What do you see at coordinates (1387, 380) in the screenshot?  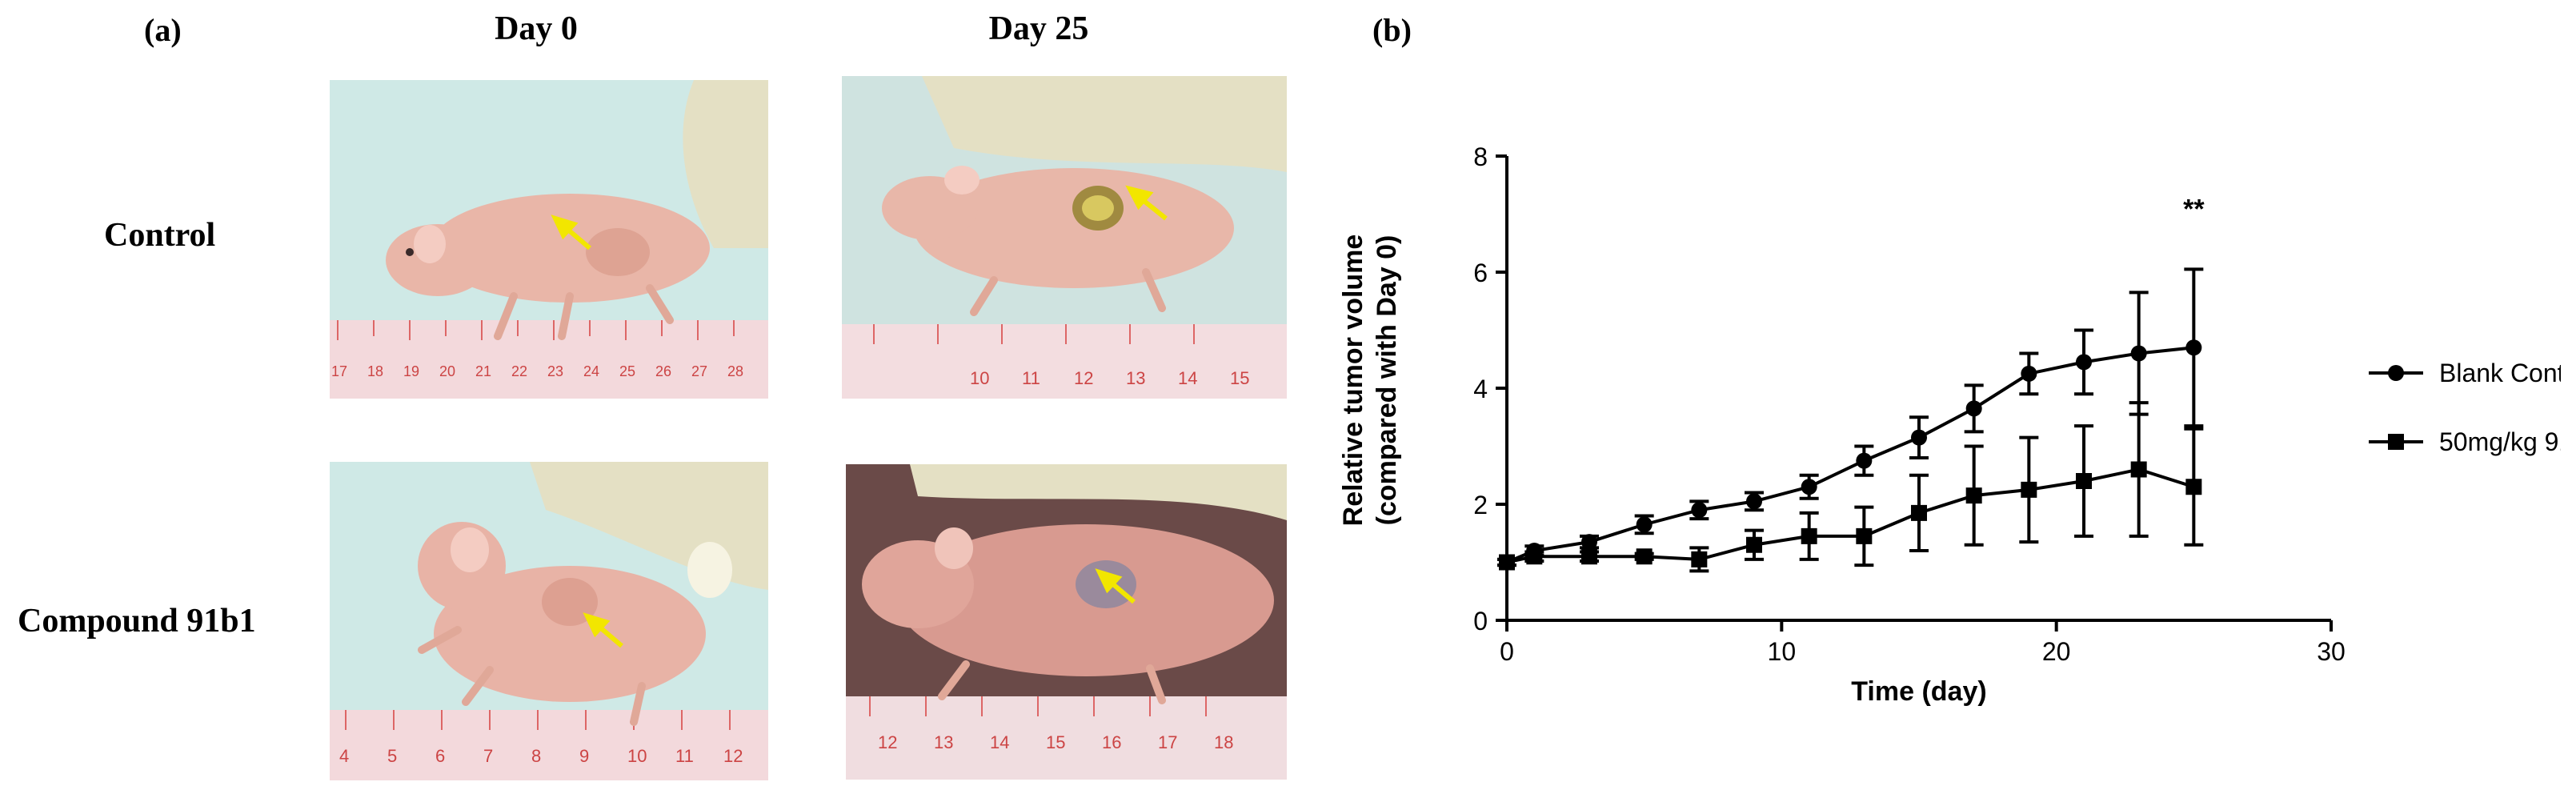 I see `y-axis-label-line2: (compared with Day 0)` at bounding box center [1387, 380].